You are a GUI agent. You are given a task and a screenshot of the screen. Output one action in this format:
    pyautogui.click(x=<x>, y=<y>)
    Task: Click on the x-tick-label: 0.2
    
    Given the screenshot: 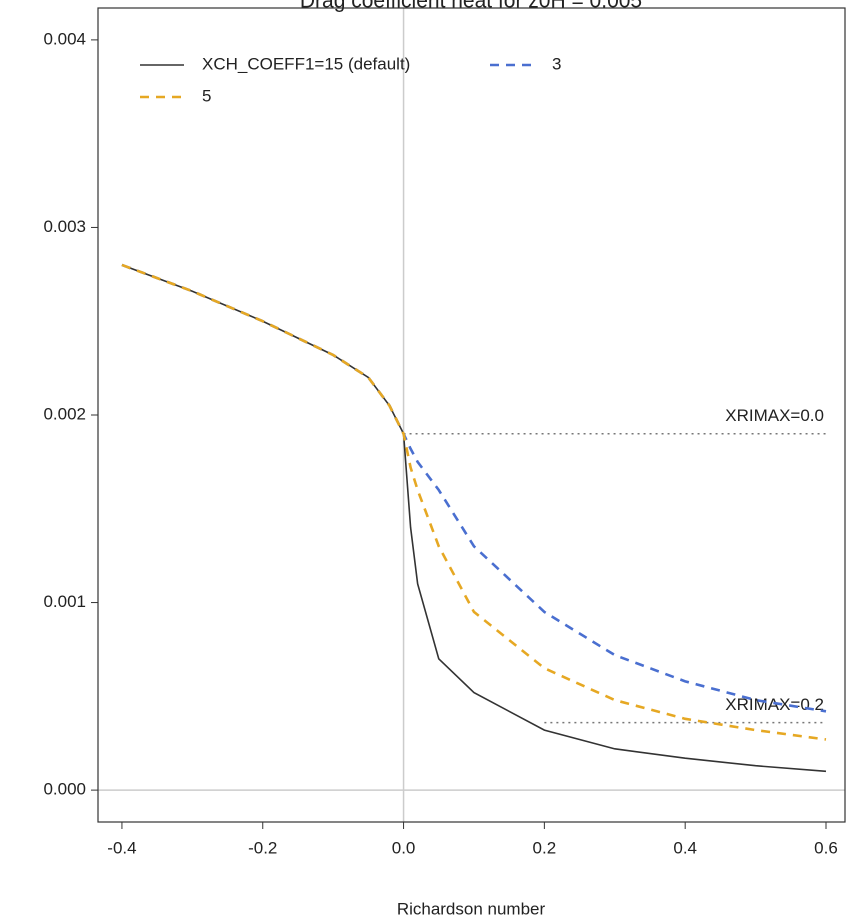 What is the action you would take?
    pyautogui.click(x=545, y=847)
    